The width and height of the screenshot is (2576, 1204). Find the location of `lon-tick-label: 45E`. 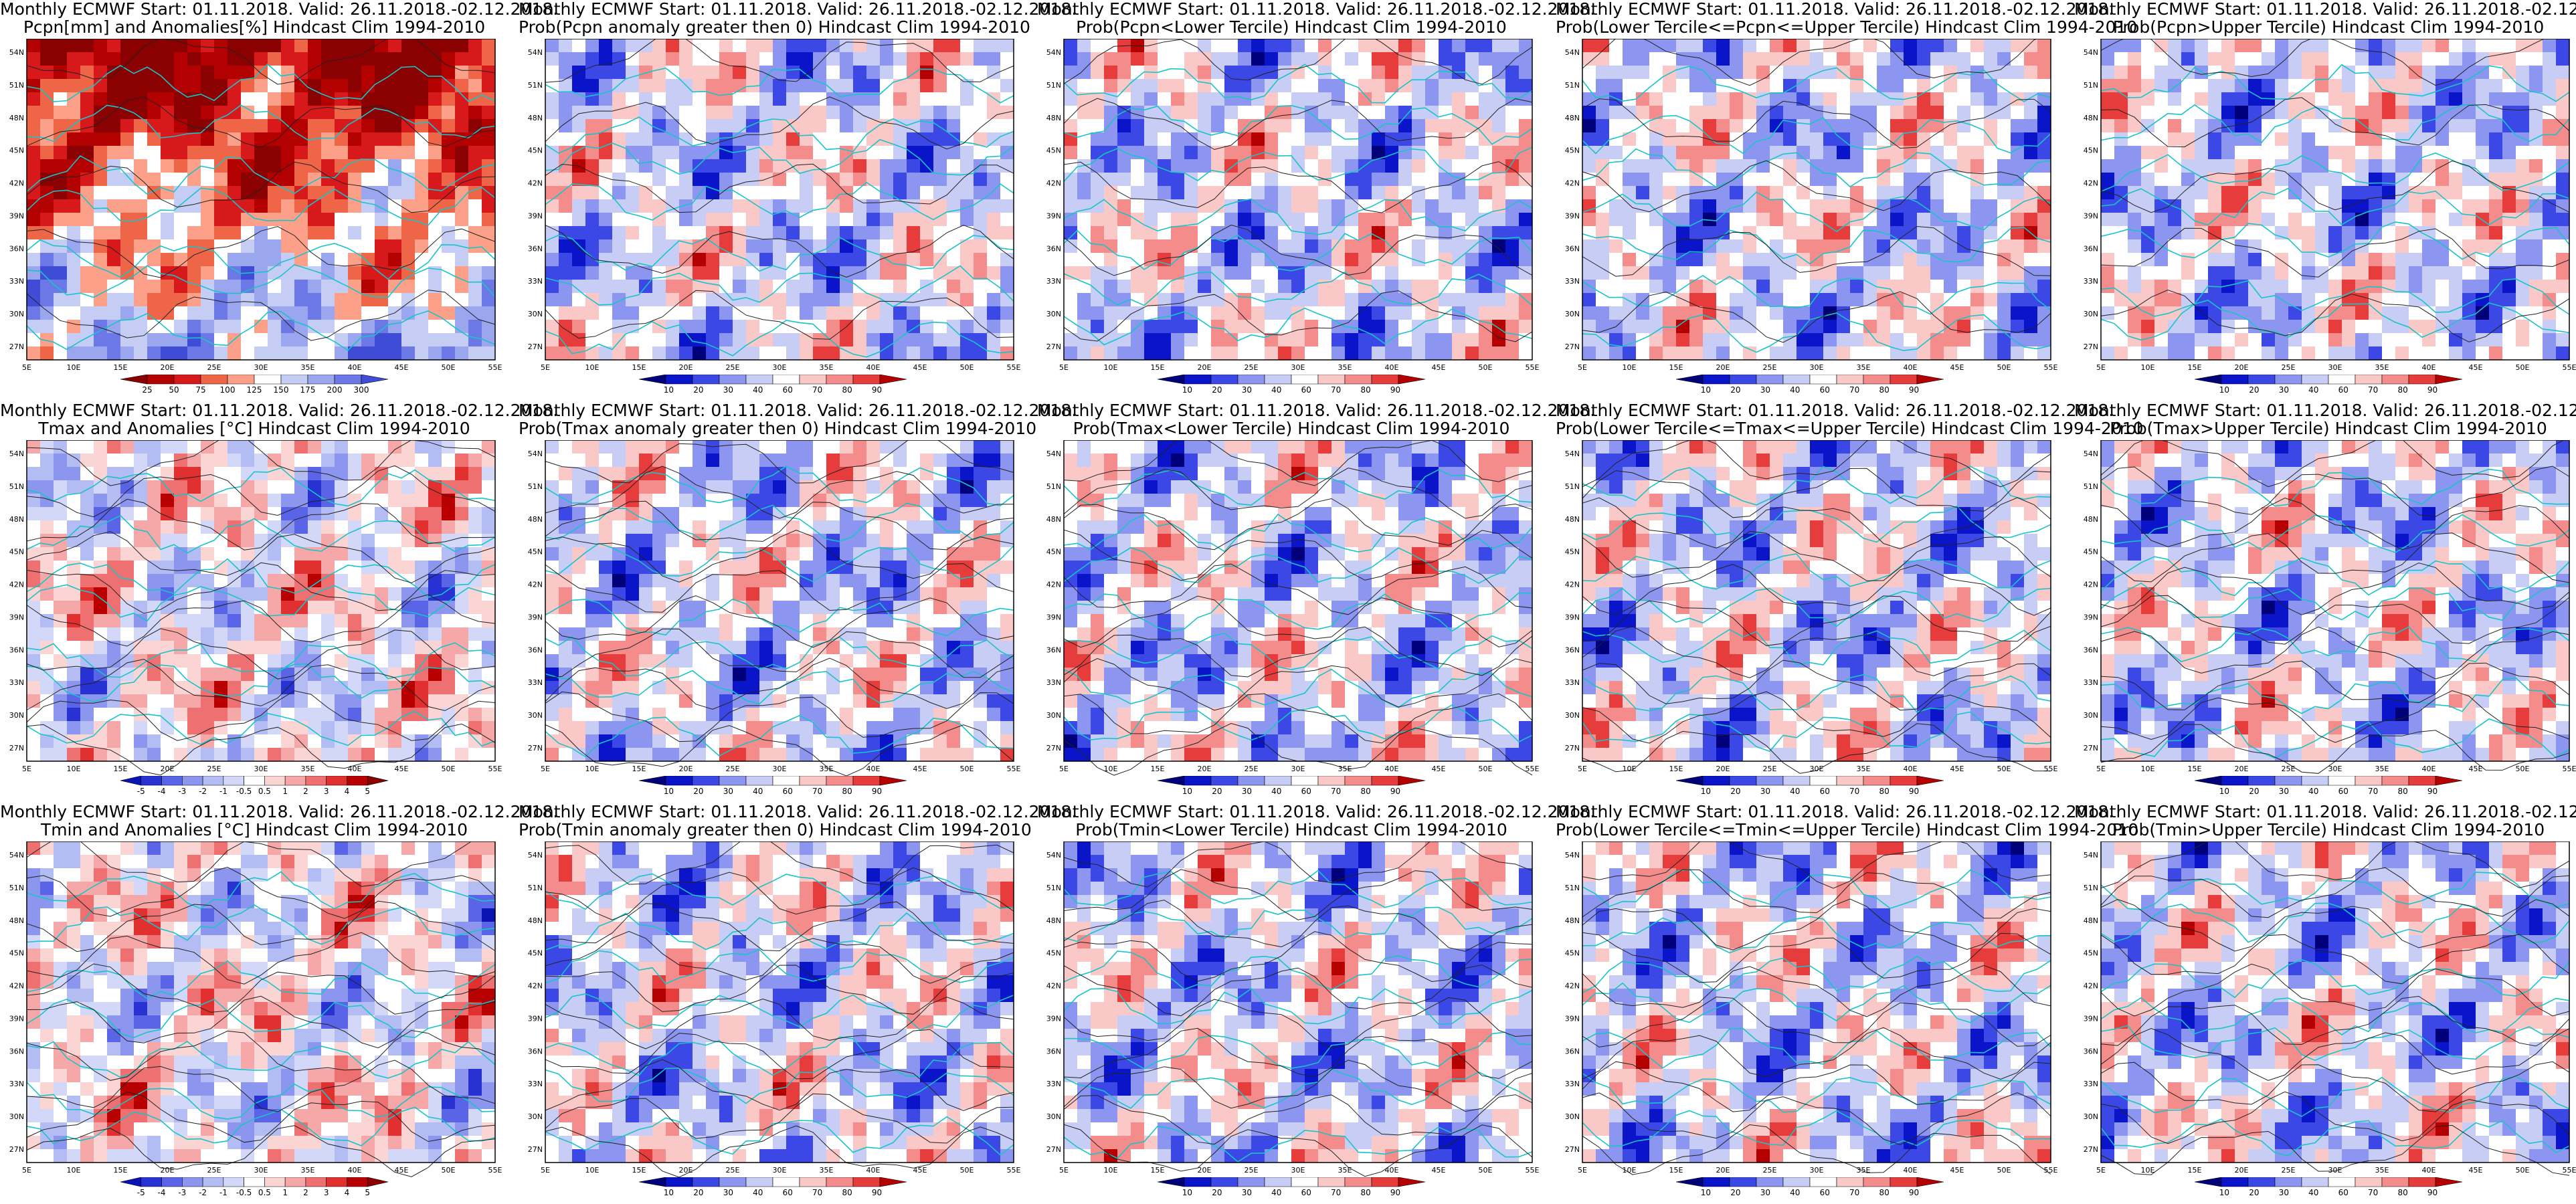

lon-tick-label: 45E is located at coordinates (402, 367).